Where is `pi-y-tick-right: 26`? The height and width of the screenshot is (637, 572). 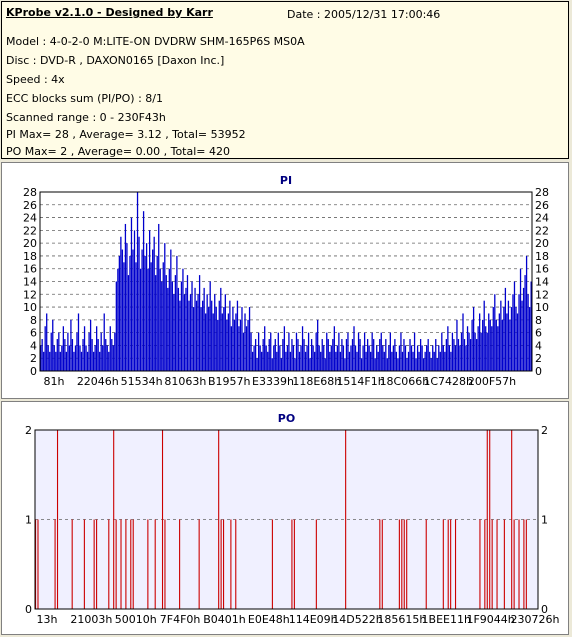
pi-y-tick-right: 26 is located at coordinates (542, 205).